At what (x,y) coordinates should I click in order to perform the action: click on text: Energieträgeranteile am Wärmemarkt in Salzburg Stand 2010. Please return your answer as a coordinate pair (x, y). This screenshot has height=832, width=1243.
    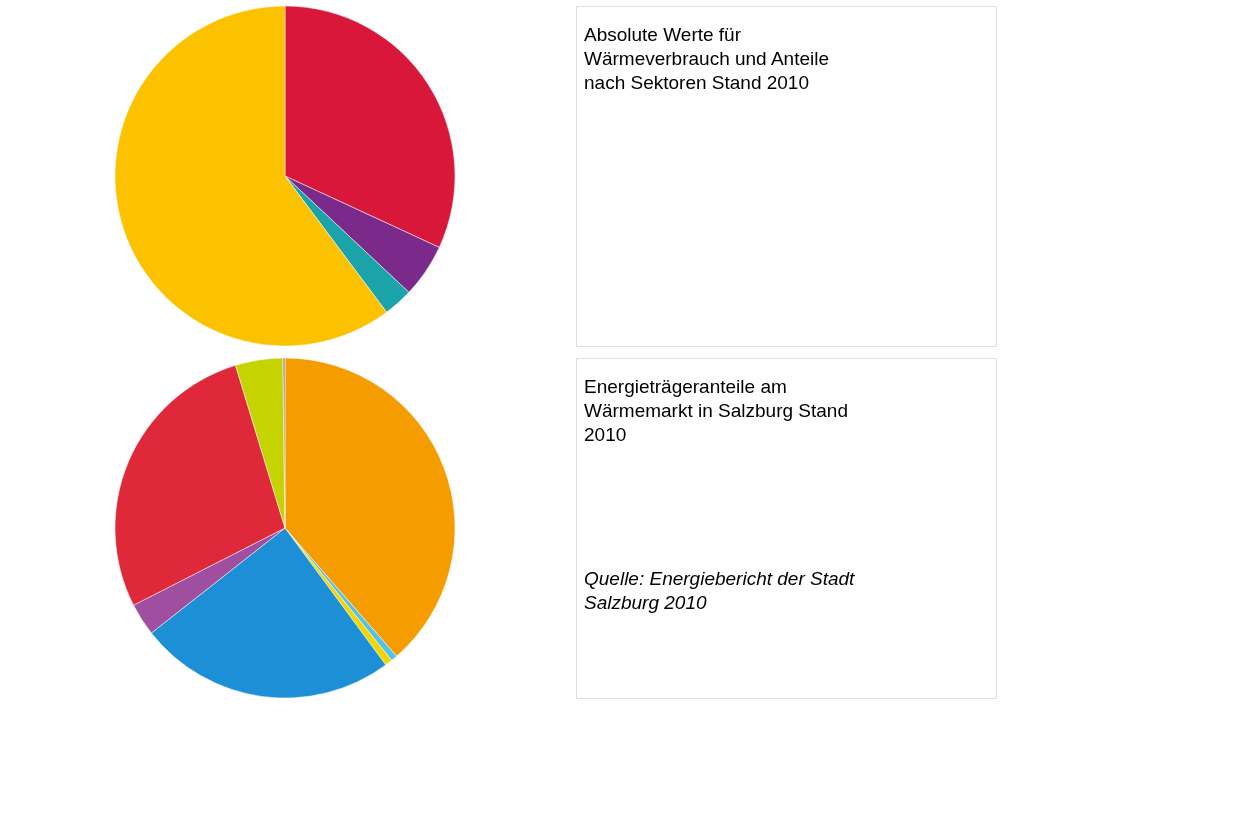
    Looking at the image, I should click on (716, 410).